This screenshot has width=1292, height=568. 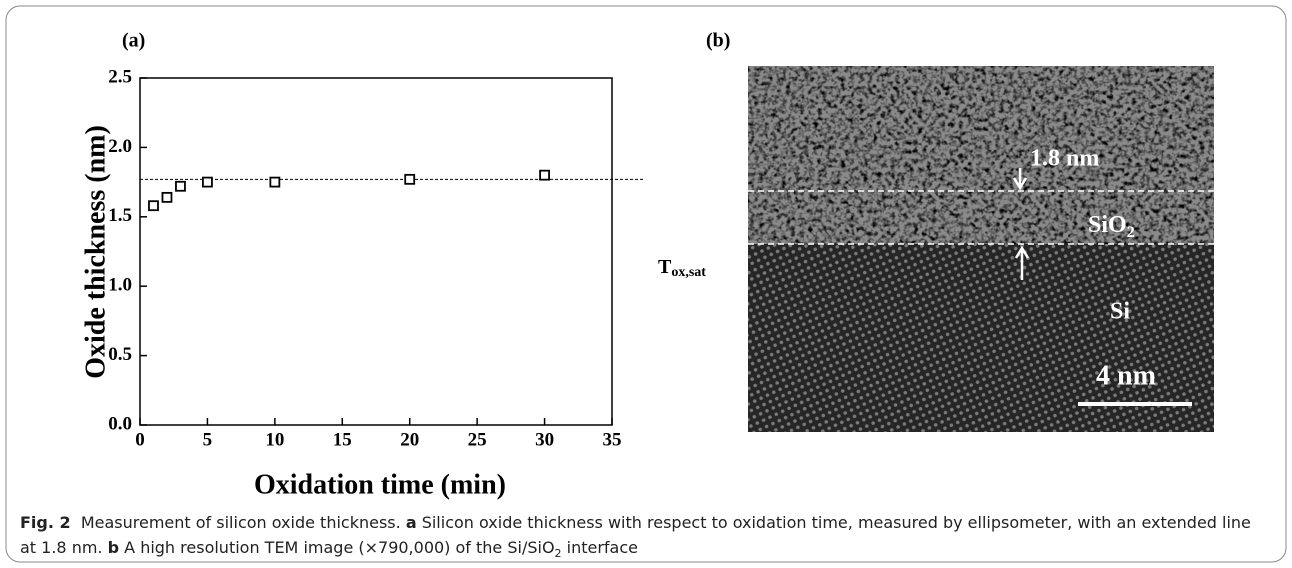 I want to click on tem-amorphous, so click(x=981, y=156).